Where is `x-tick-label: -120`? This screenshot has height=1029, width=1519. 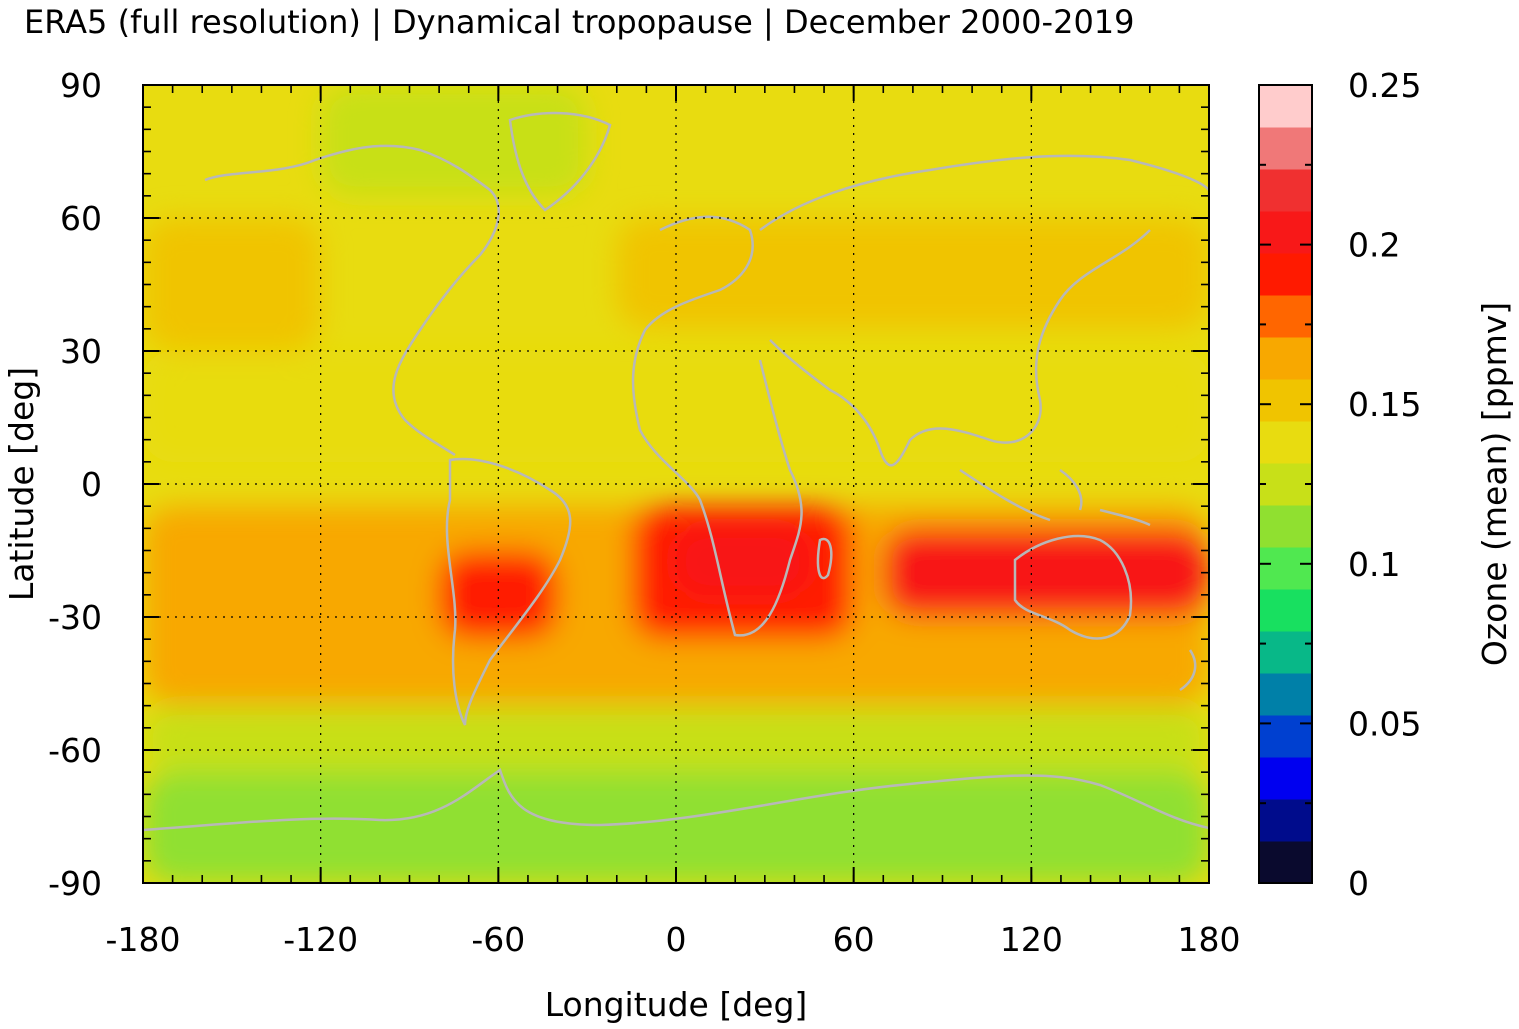 x-tick-label: -120 is located at coordinates (320, 939).